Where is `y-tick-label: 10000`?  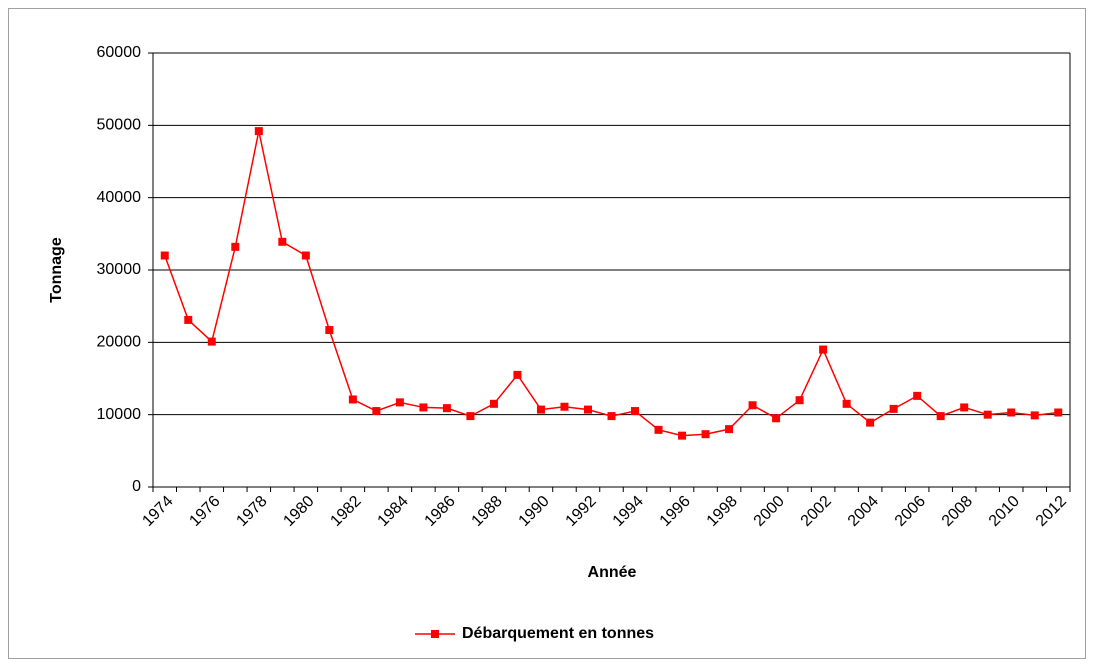 y-tick-label: 10000 is located at coordinates (119, 414).